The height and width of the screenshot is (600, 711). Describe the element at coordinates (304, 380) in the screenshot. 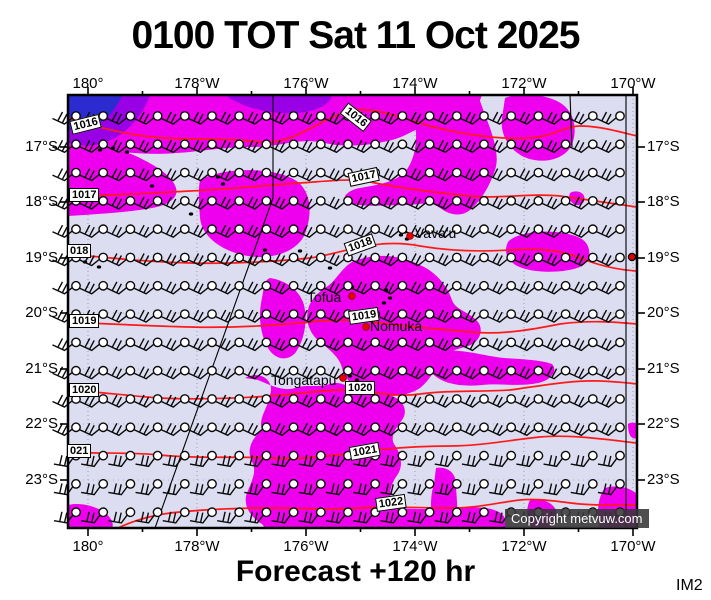

I see `place-label: Tongatapu` at that location.